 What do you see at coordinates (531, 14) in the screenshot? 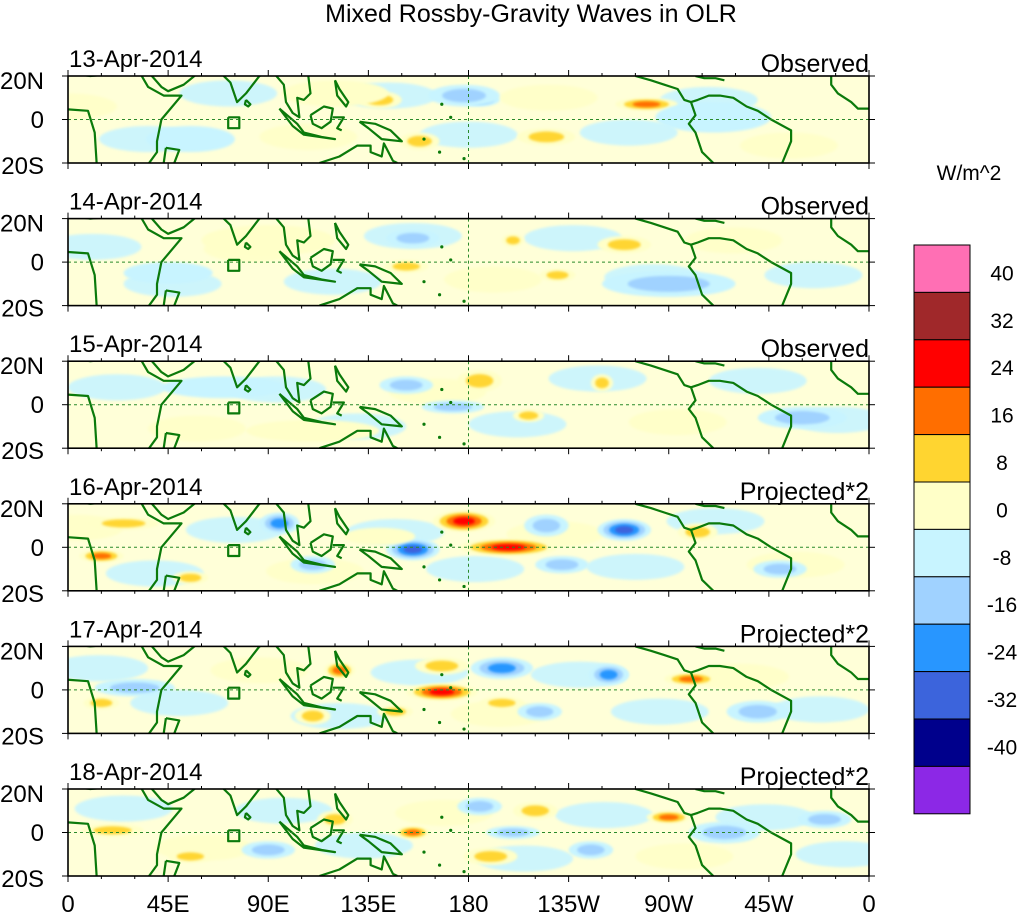
I see `chart-title: Mixed Rossby-Gravity Waves in OLR` at bounding box center [531, 14].